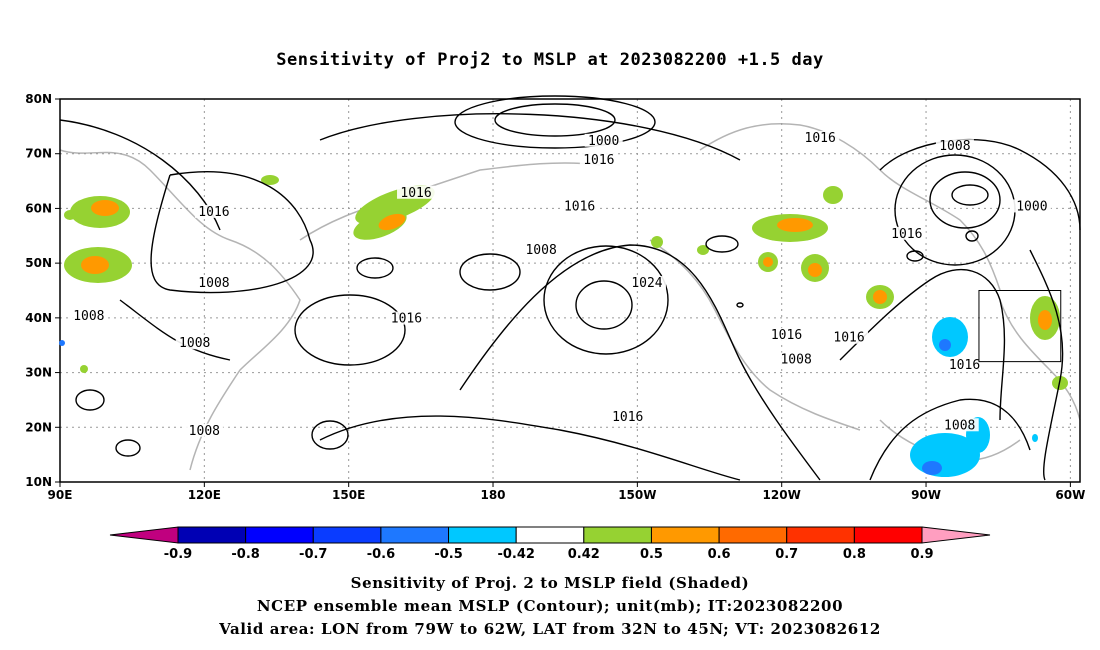  What do you see at coordinates (786, 554) in the screenshot?
I see `colorbar-label: 0.7` at bounding box center [786, 554].